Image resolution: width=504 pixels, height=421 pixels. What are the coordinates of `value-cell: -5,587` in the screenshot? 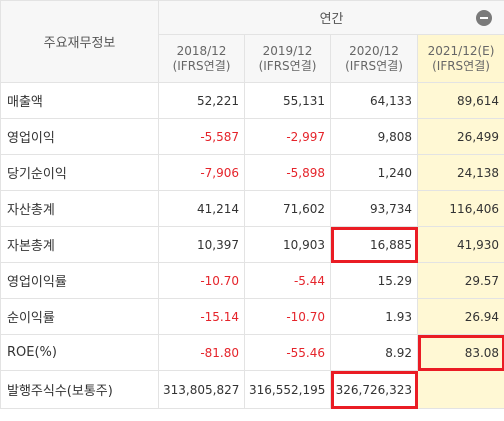 It's located at (201, 136).